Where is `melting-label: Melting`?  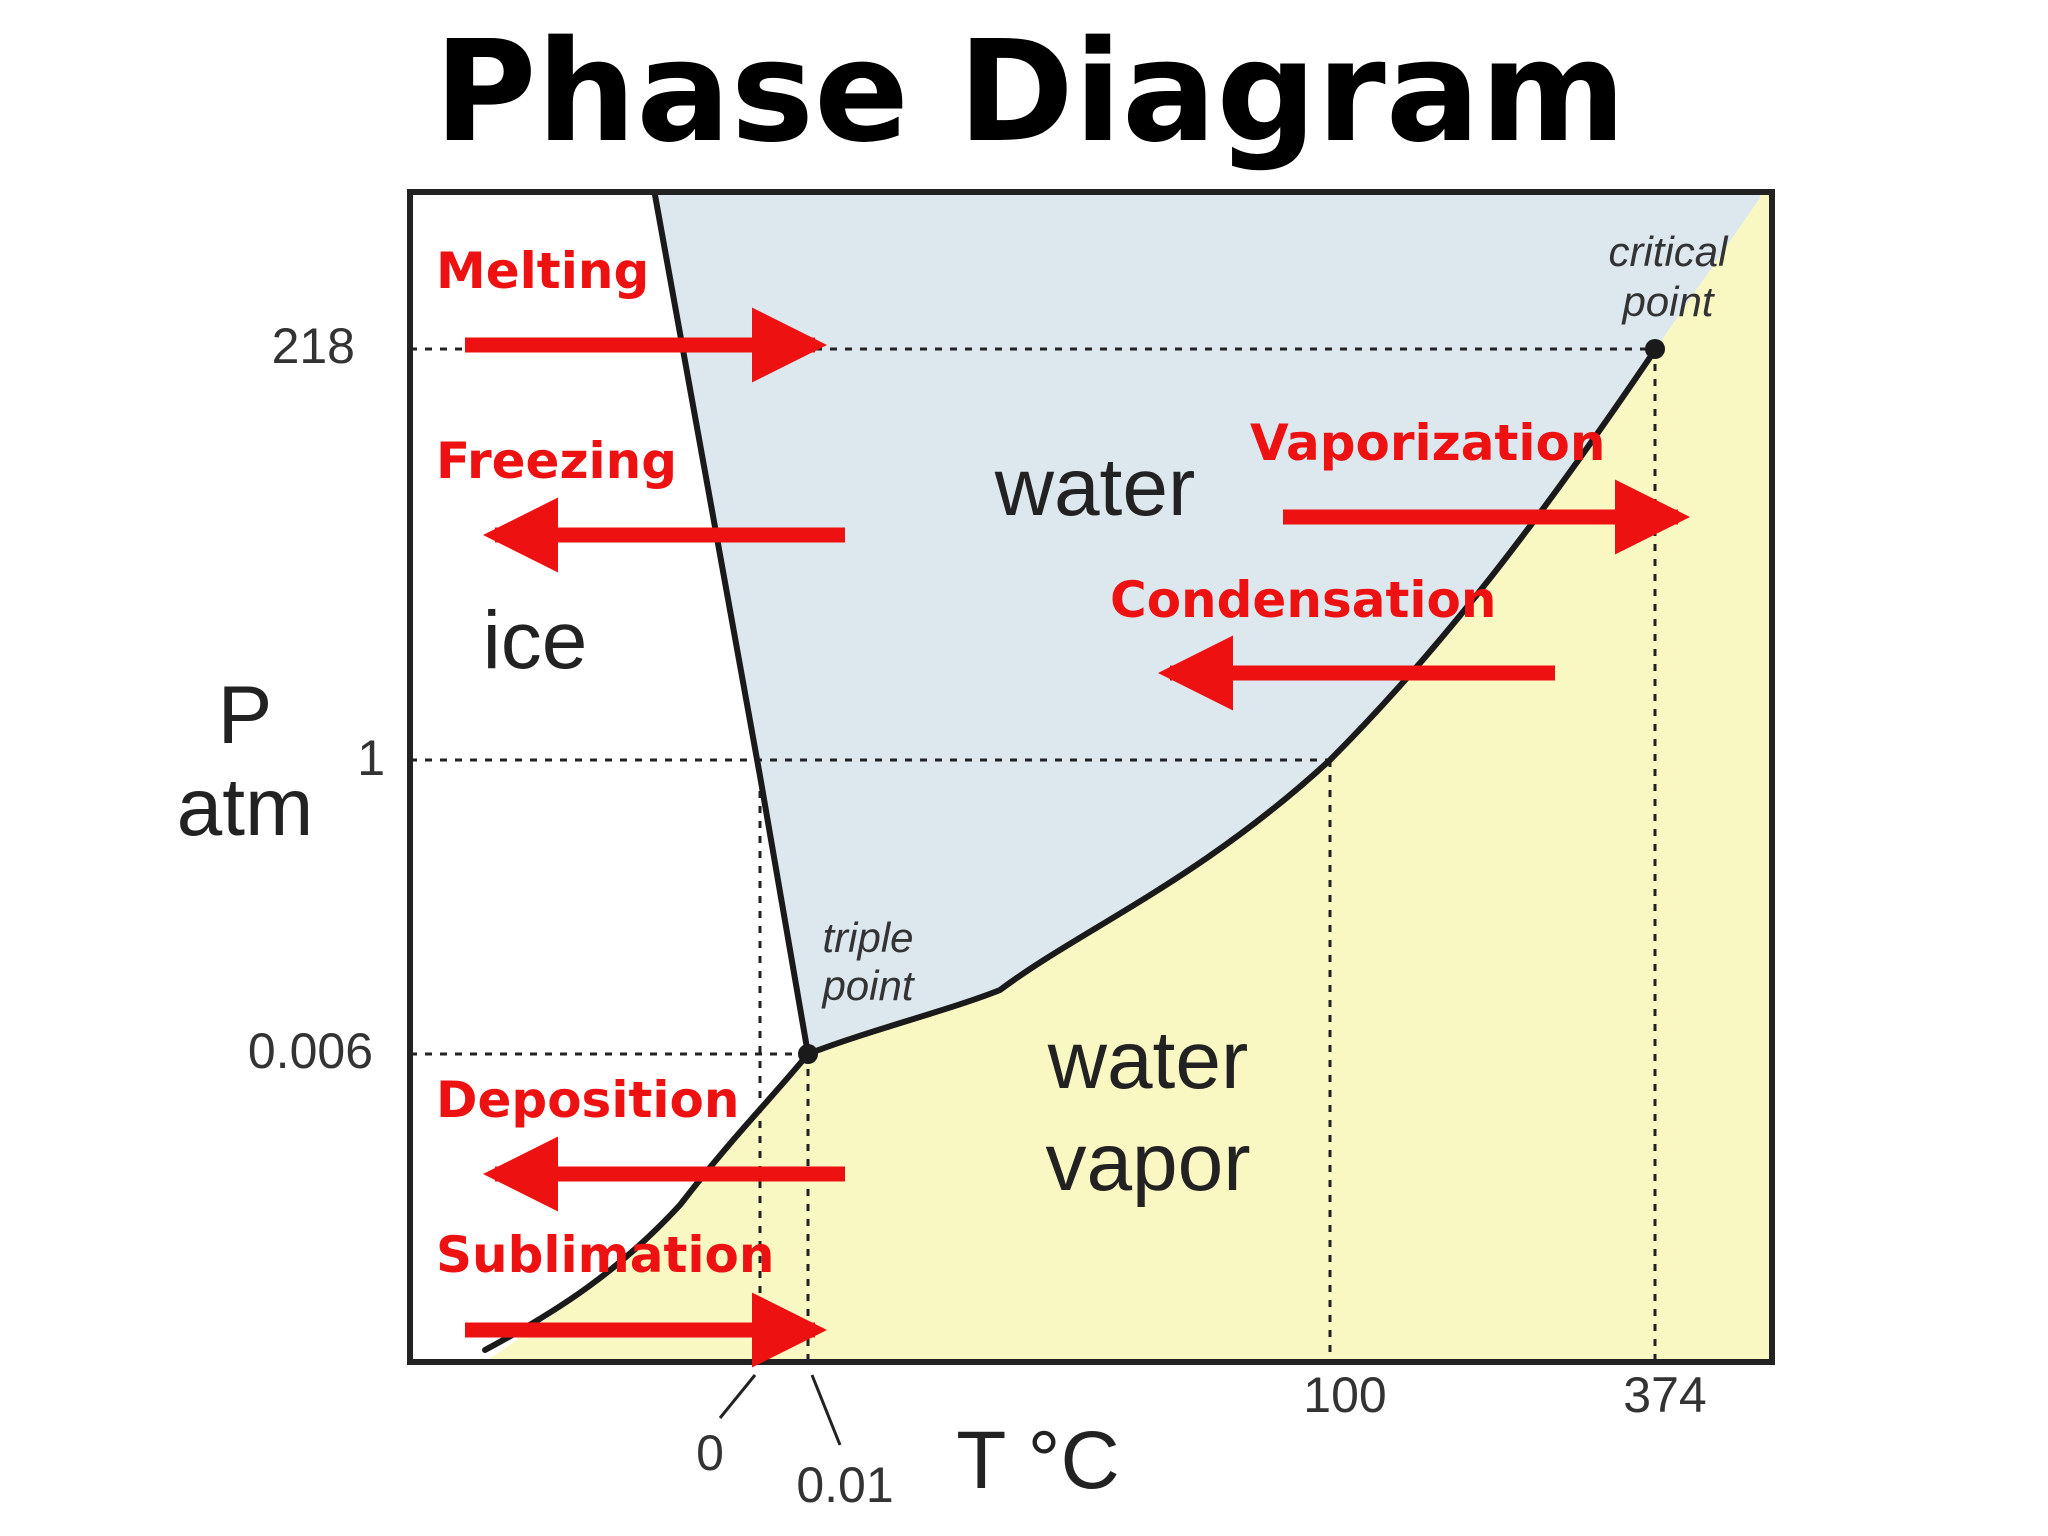
melting-label: Melting is located at coordinates (542, 271).